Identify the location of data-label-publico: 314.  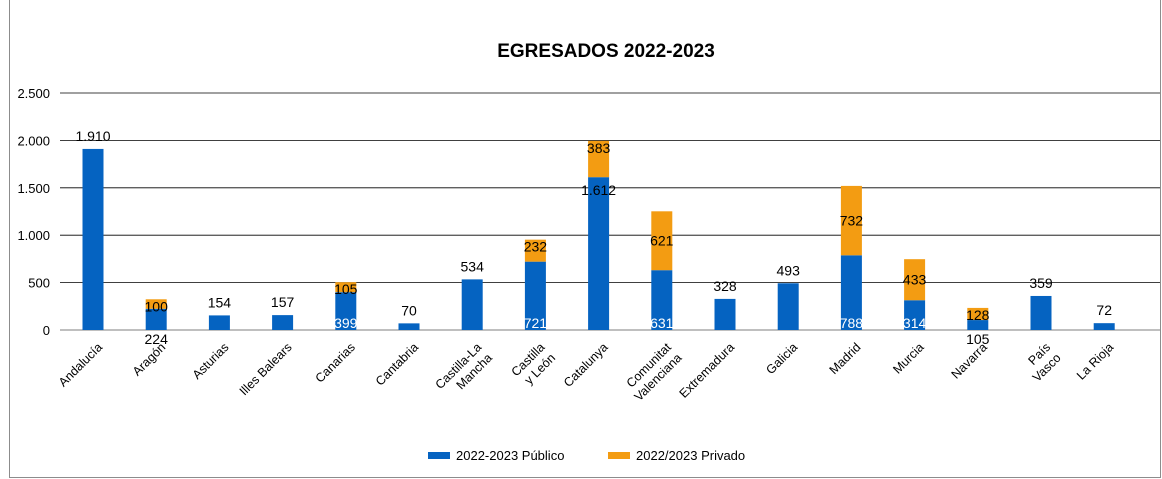
(915, 323).